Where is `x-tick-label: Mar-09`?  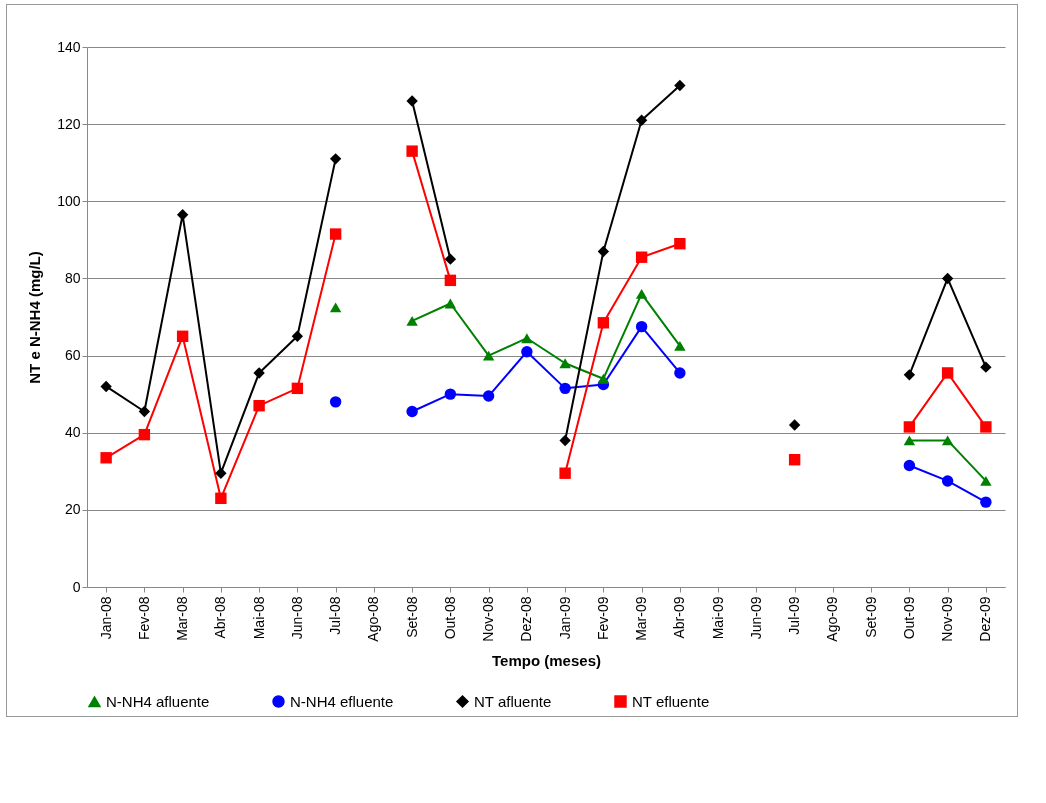
x-tick-label: Mar-09 is located at coordinates (641, 618).